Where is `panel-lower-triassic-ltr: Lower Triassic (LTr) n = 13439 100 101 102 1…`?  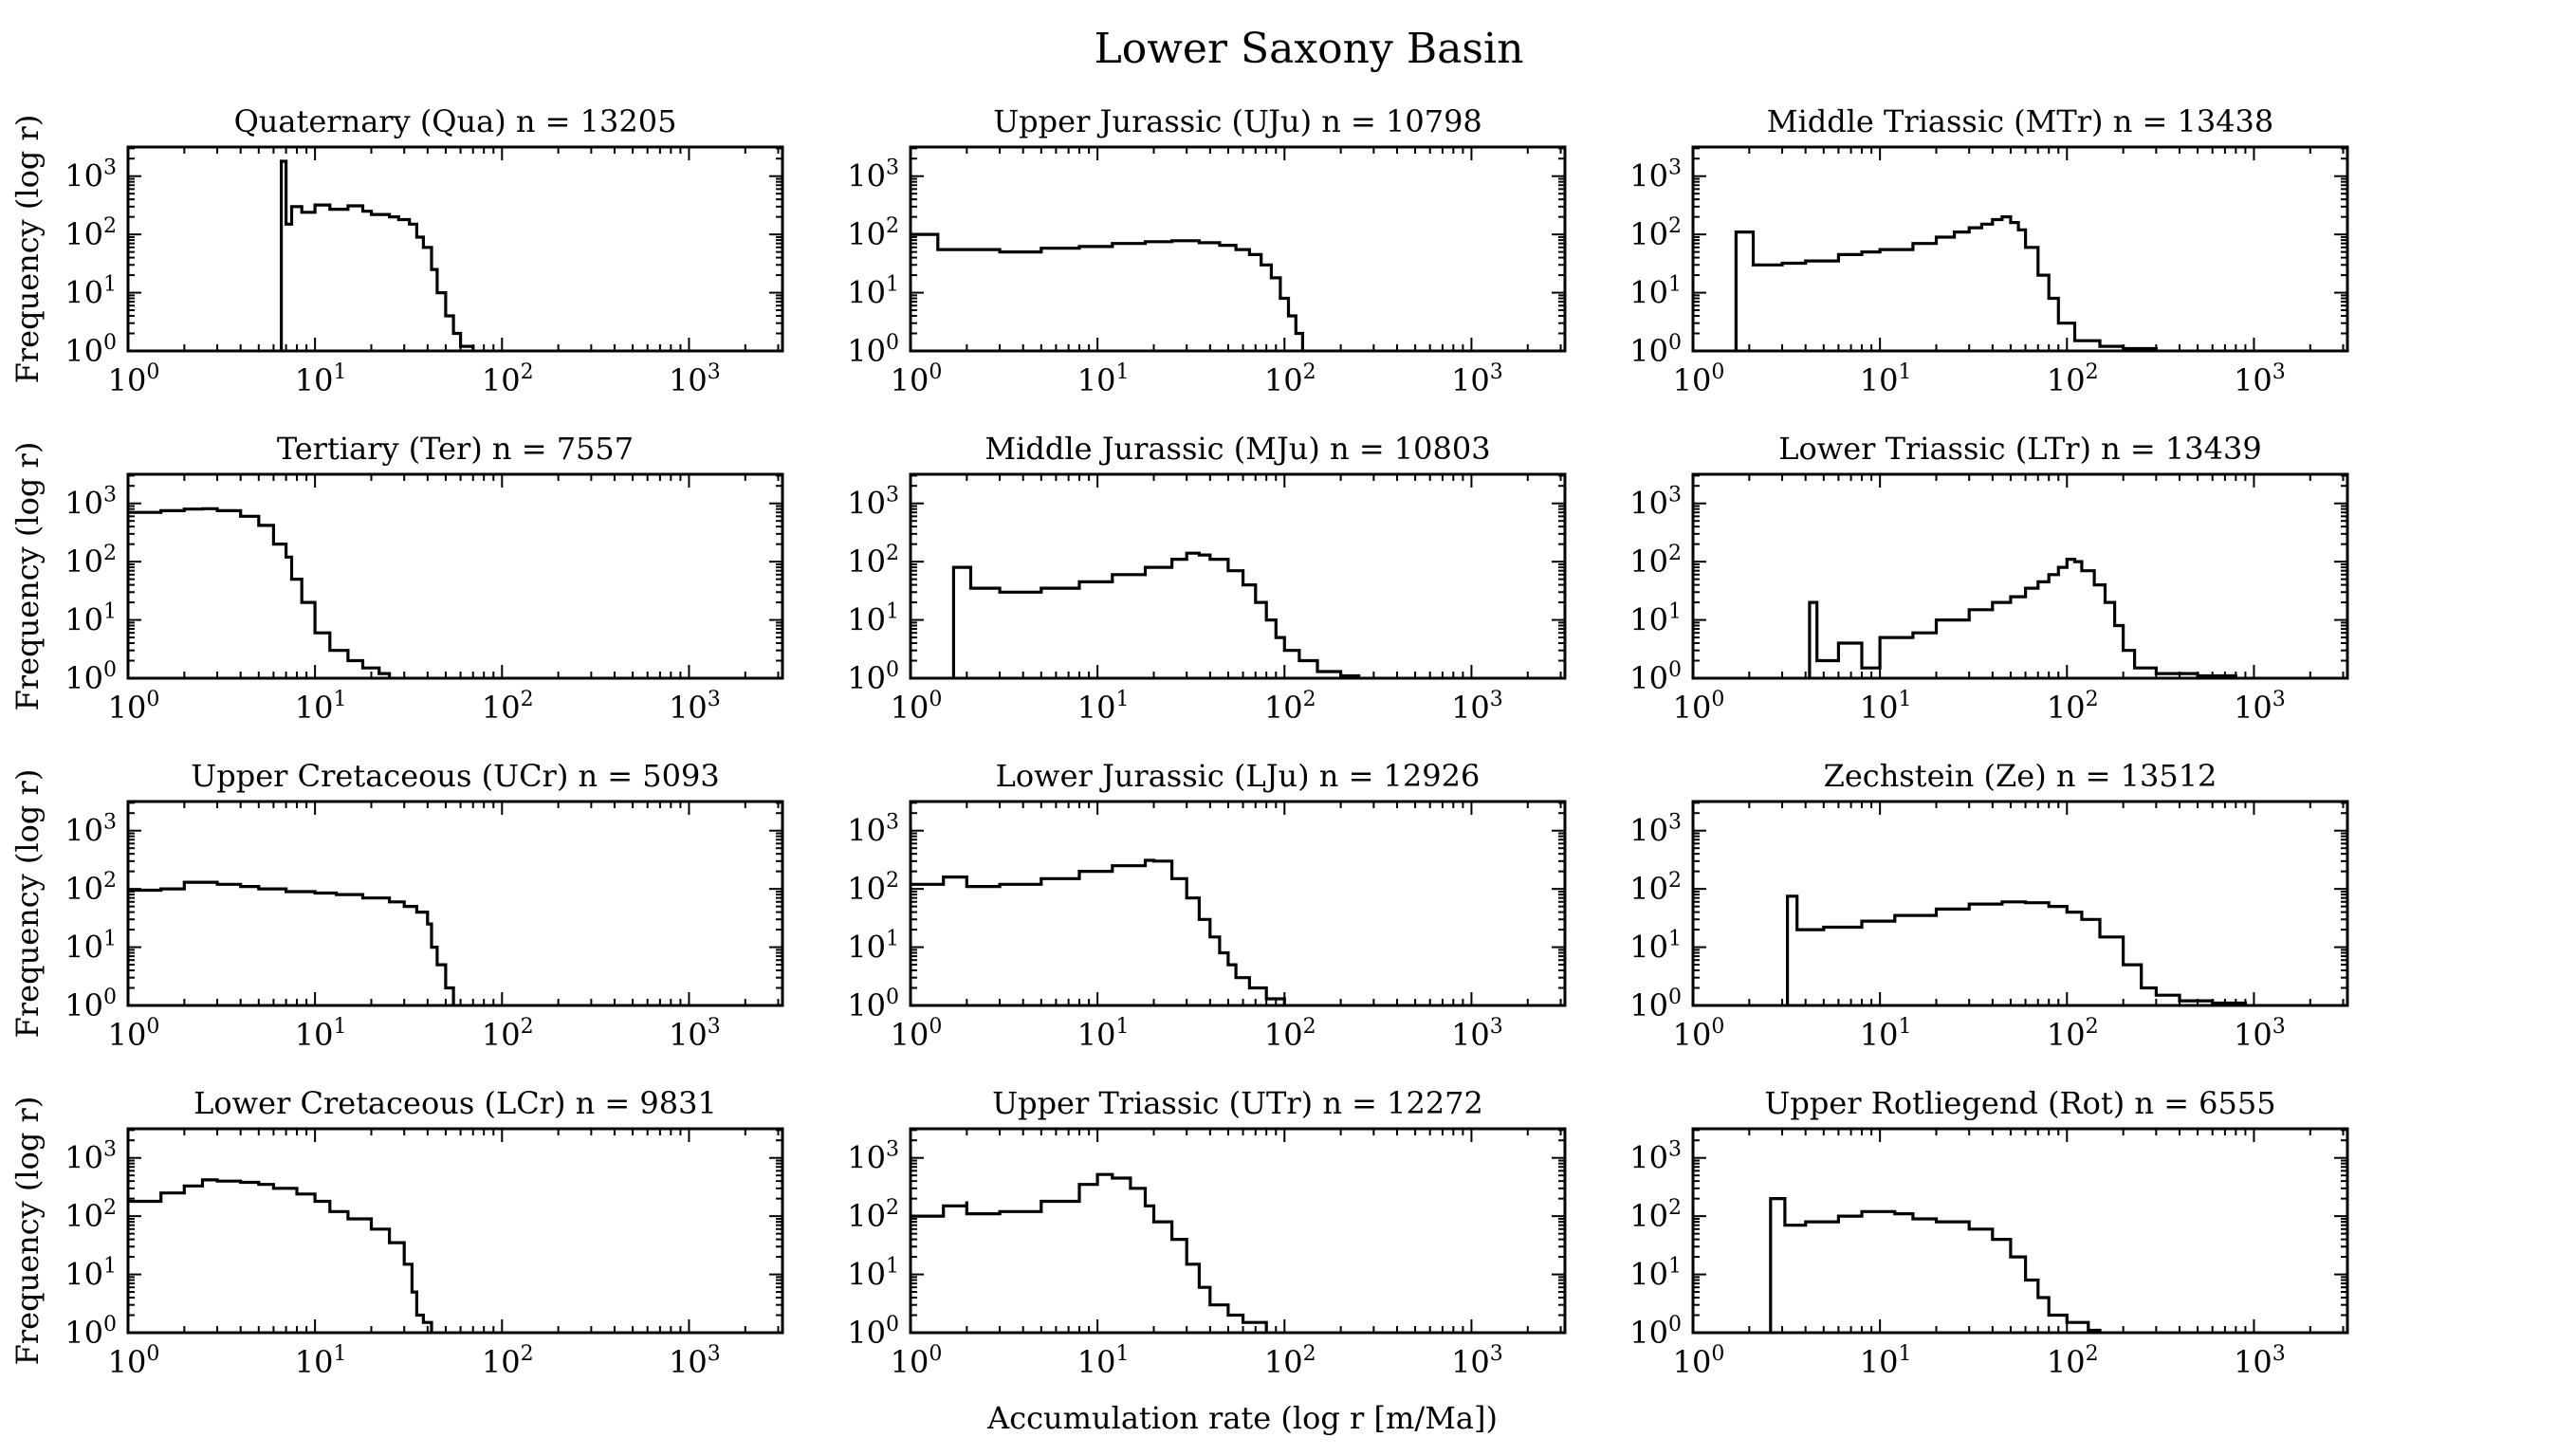 panel-lower-triassic-ltr: Lower Triassic (LTr) n = 13439 100 101 102 1… is located at coordinates (1989, 578).